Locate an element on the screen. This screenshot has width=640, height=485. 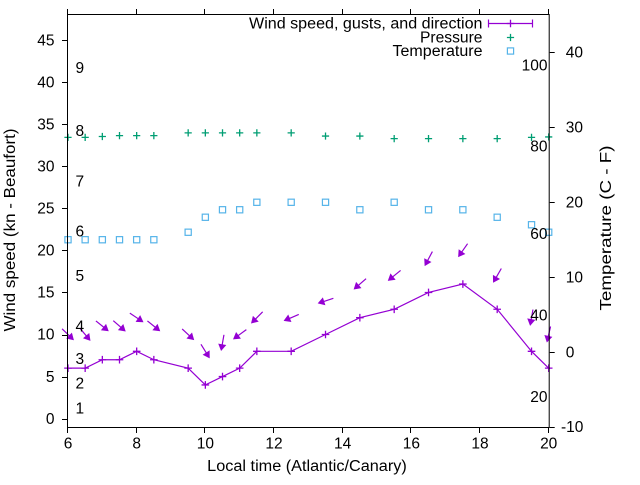
svg-text: 25 is located at coordinates (45, 209).